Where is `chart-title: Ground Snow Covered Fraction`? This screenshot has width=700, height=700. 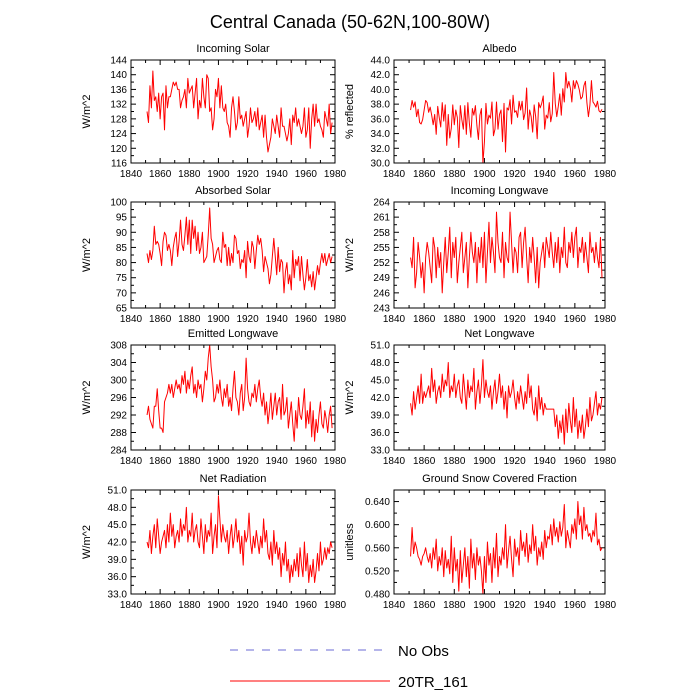
chart-title: Ground Snow Covered Fraction is located at coordinates (499, 479).